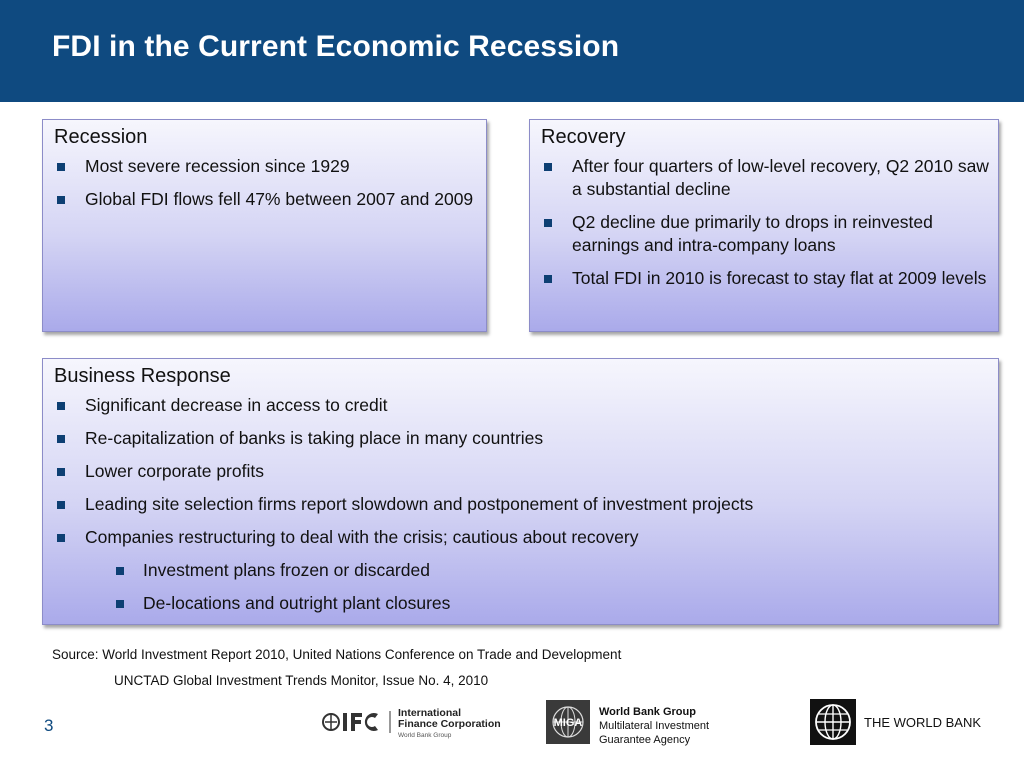  Describe the element at coordinates (923, 722) in the screenshot. I see `world-bank-wordmark: THE WORLD BANK` at that location.